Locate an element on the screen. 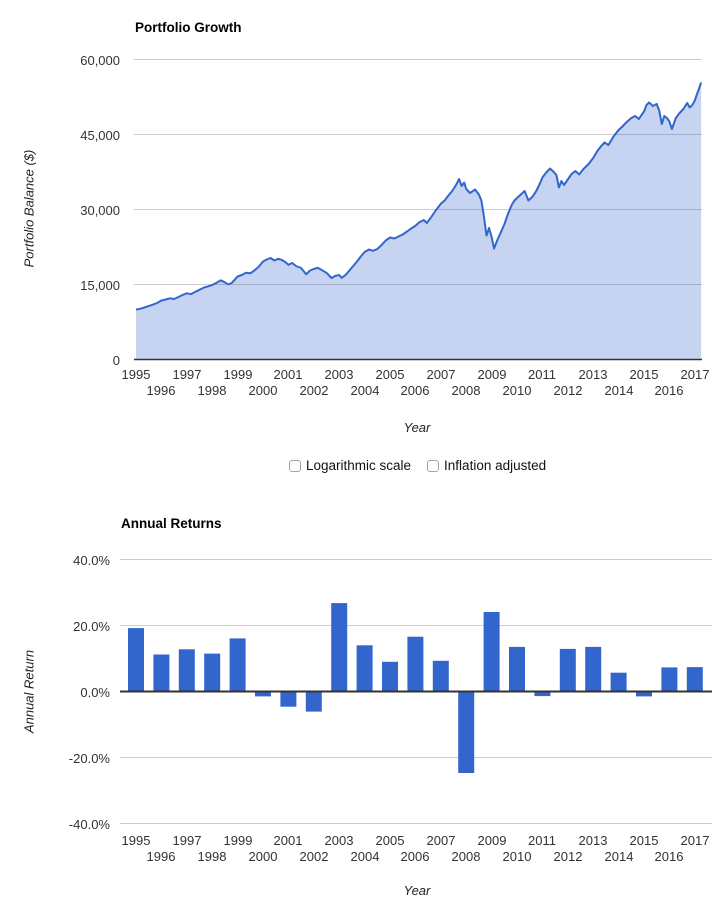 This screenshot has height=907, width=720. returns-x-tick-label: 2010 is located at coordinates (517, 856).